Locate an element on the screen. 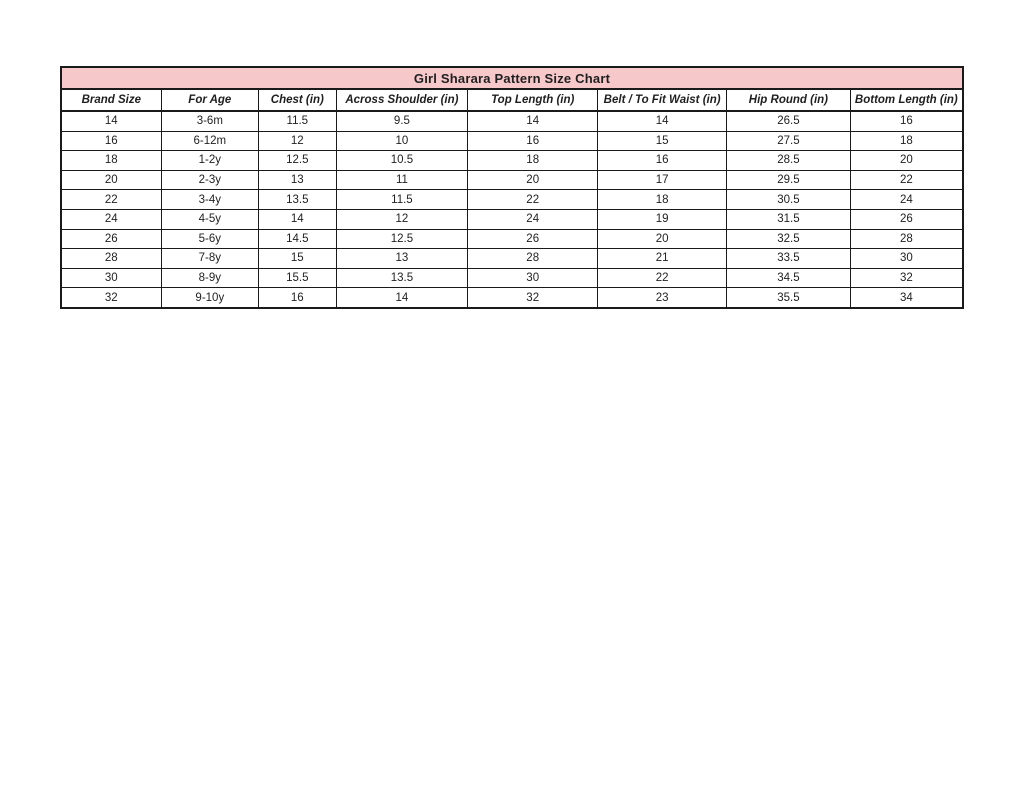 The image size is (1024, 791). table-row: 22 3-4y 13.5 11.5 22 18 30.5 24 is located at coordinates (512, 199).